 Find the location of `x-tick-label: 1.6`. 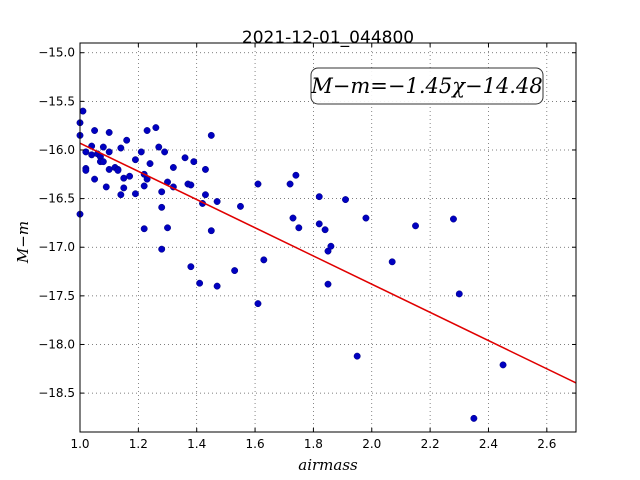

x-tick-label: 1.6 is located at coordinates (255, 444).